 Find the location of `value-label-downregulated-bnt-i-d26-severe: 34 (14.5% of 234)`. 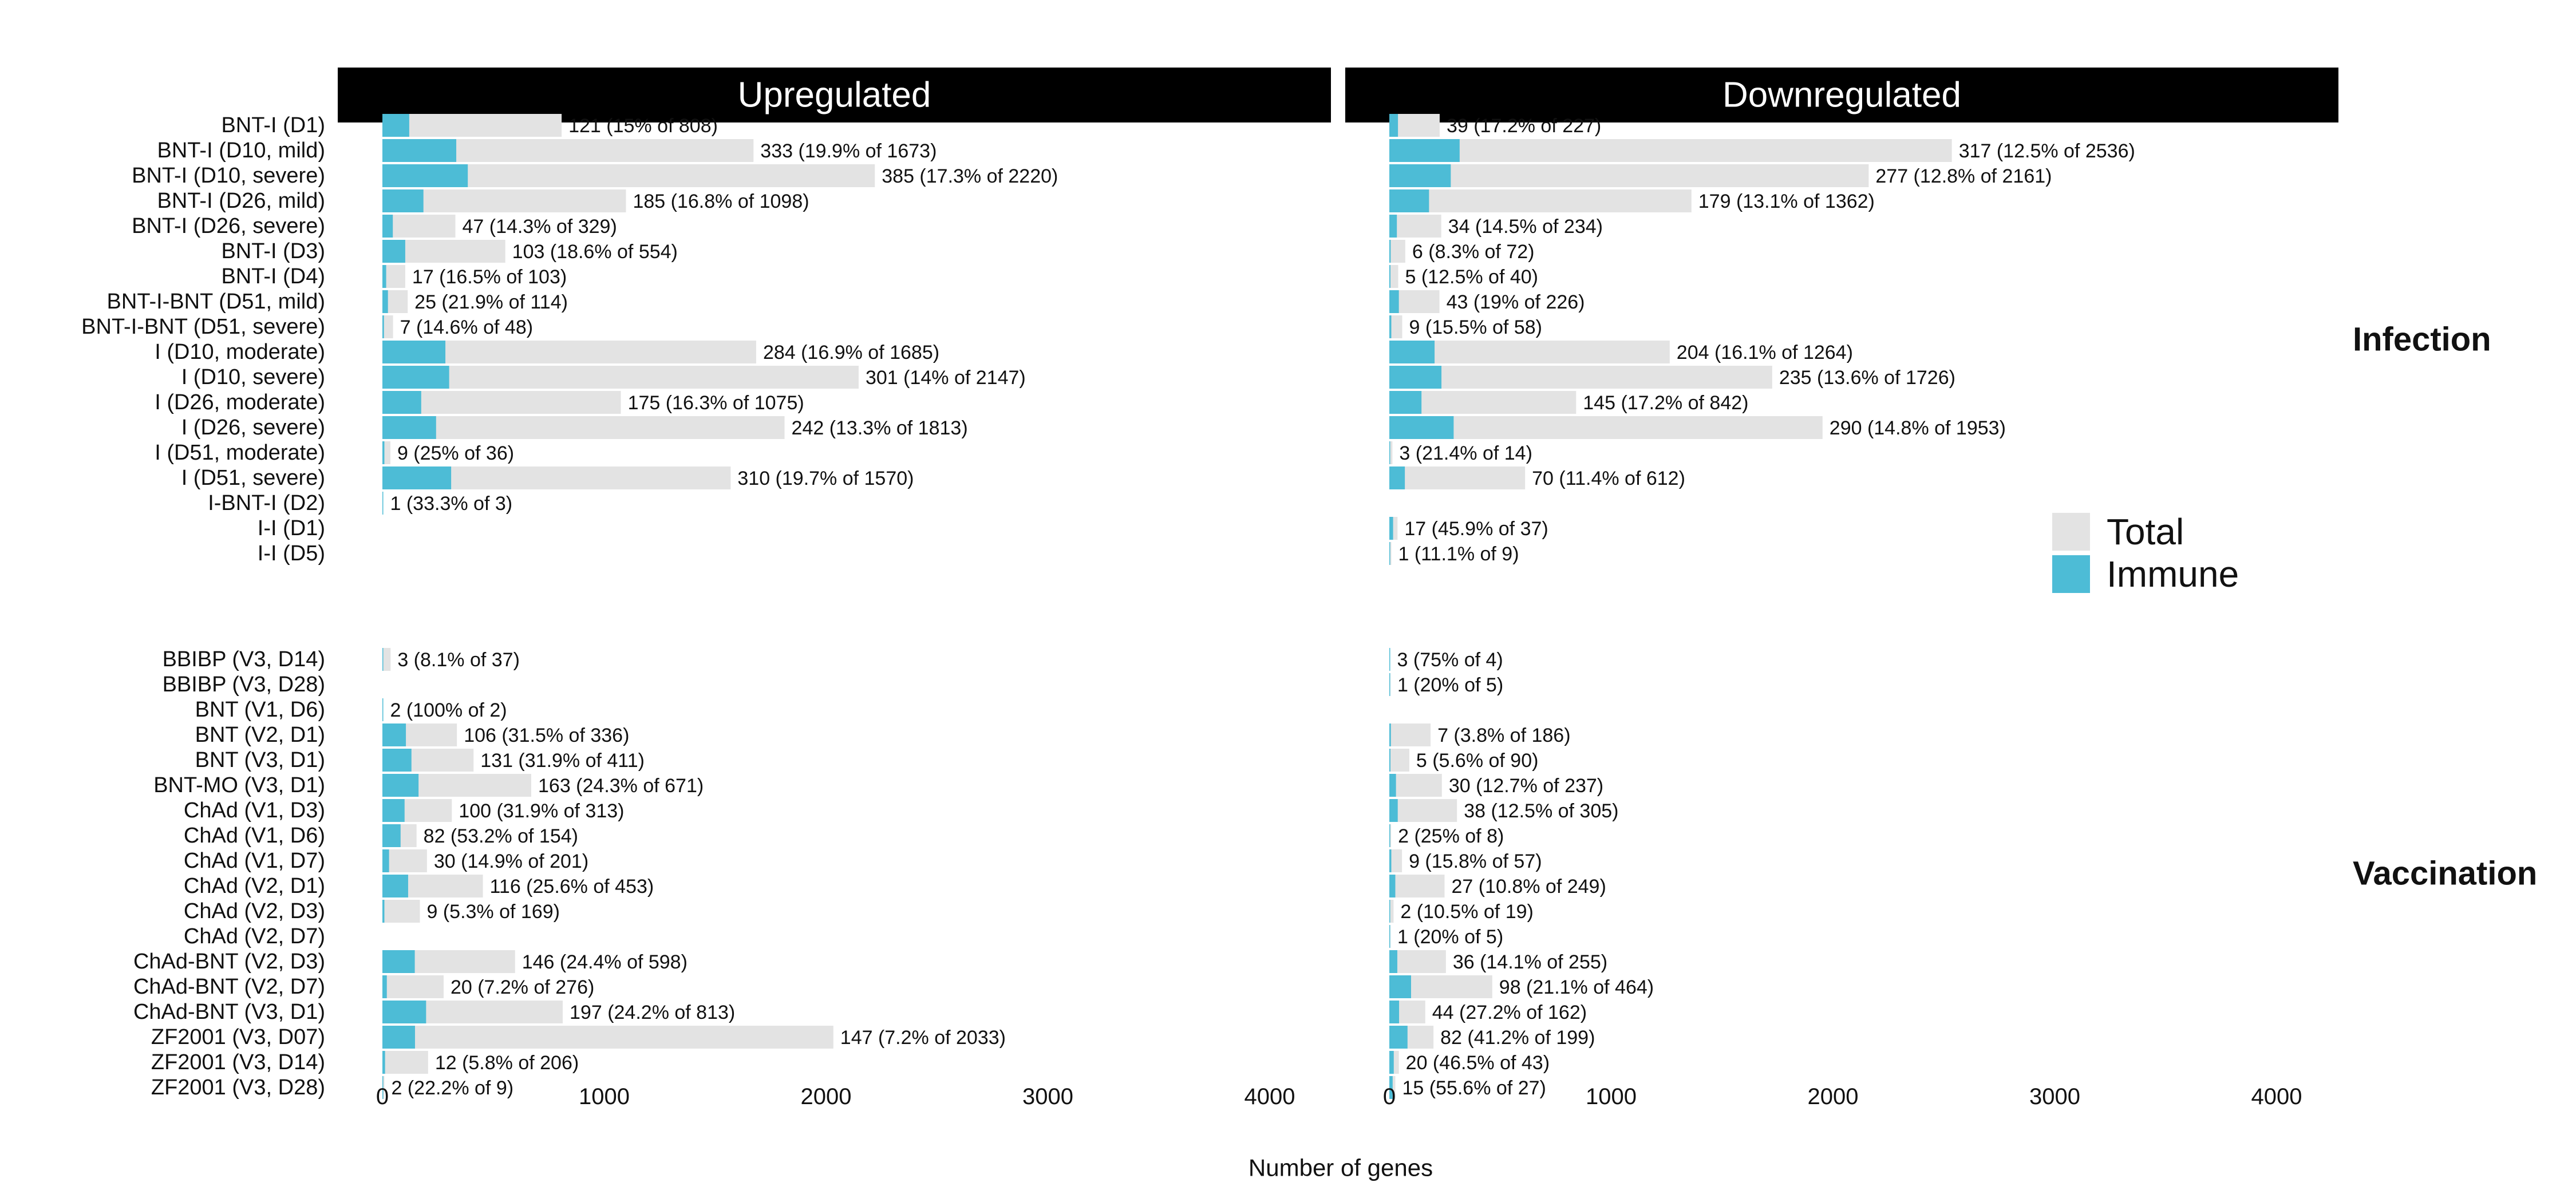

value-label-downregulated-bnt-i-d26-severe: 34 (14.5% of 234) is located at coordinates (1525, 227).